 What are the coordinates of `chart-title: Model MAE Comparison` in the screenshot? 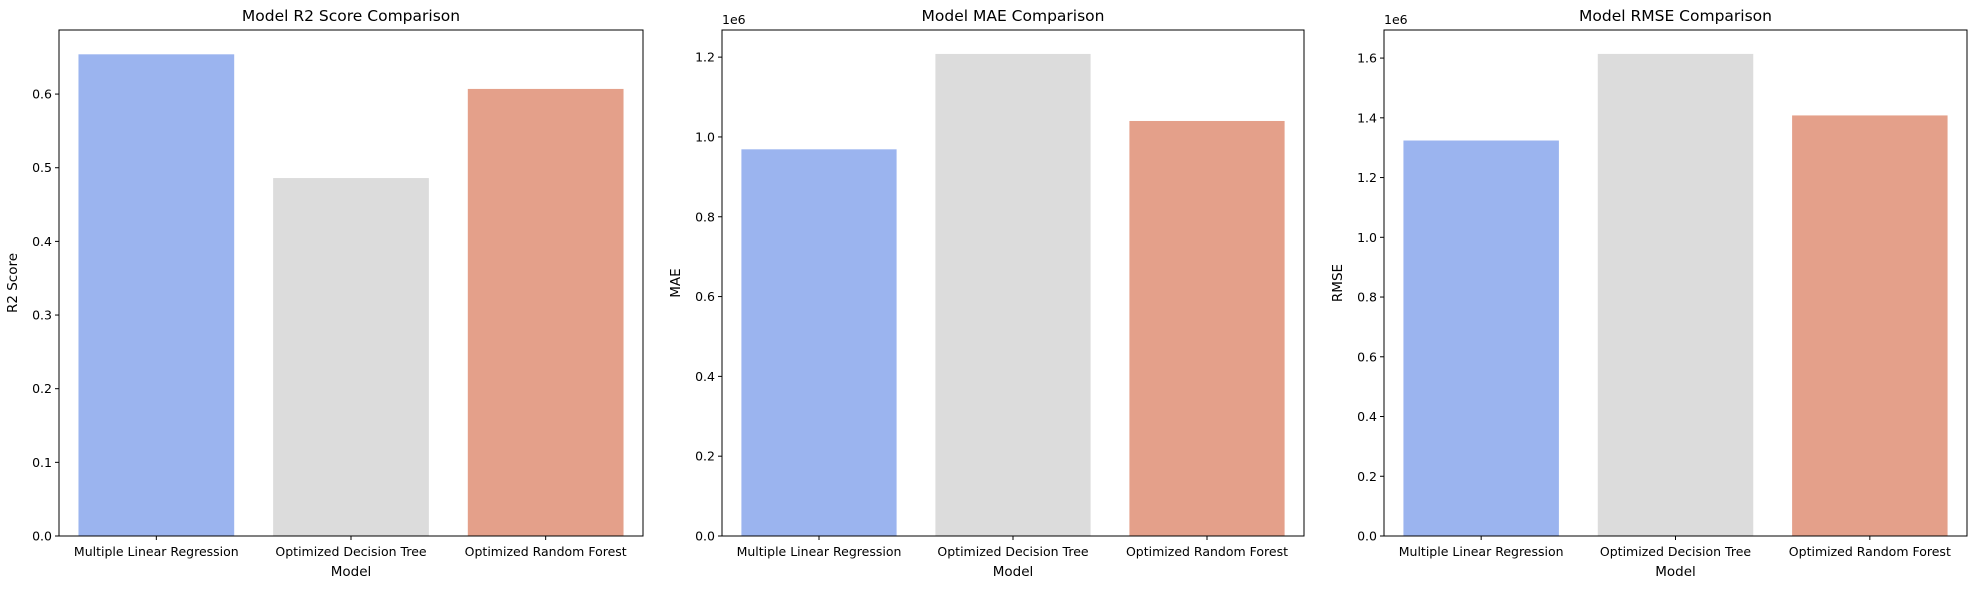 It's located at (1013, 16).